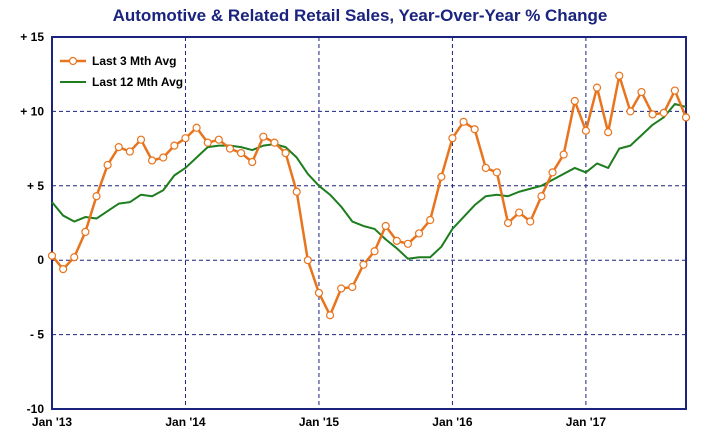 This screenshot has height=437, width=720. What do you see at coordinates (137, 82) in the screenshot?
I see `legend-label-last-12-mth-avg: Last 12 Mth Avg` at bounding box center [137, 82].